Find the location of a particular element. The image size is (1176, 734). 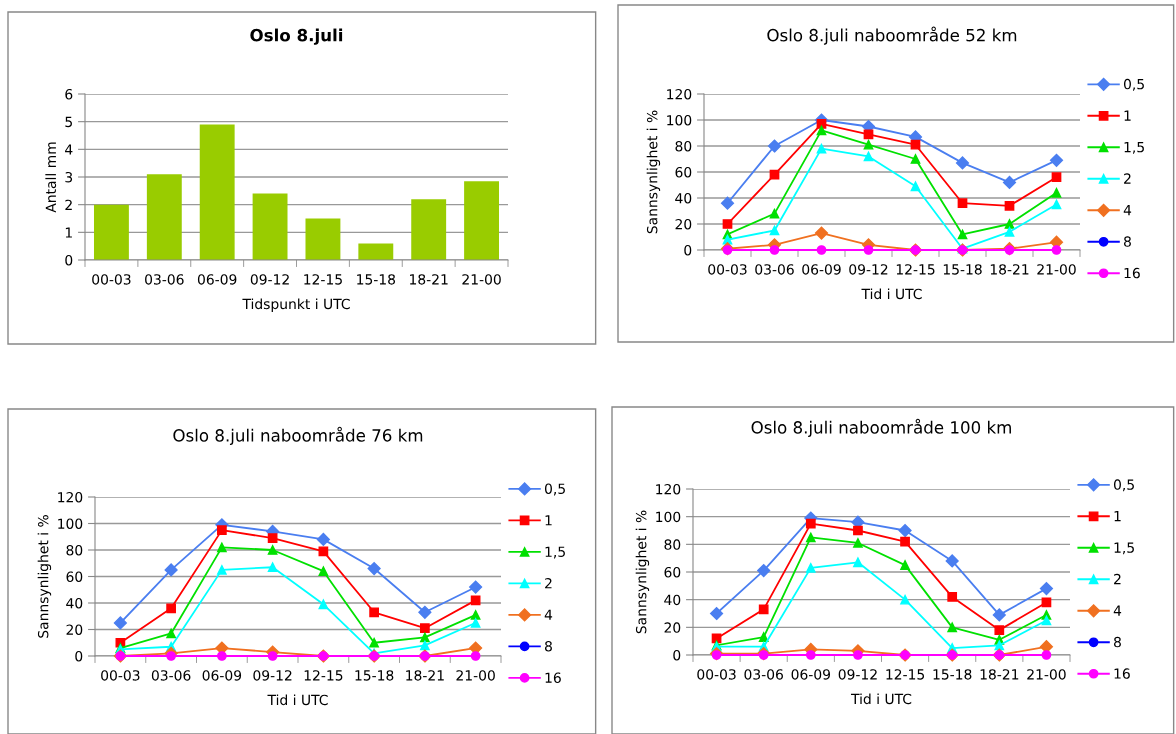

y-tick-label: 2 is located at coordinates (68, 204).